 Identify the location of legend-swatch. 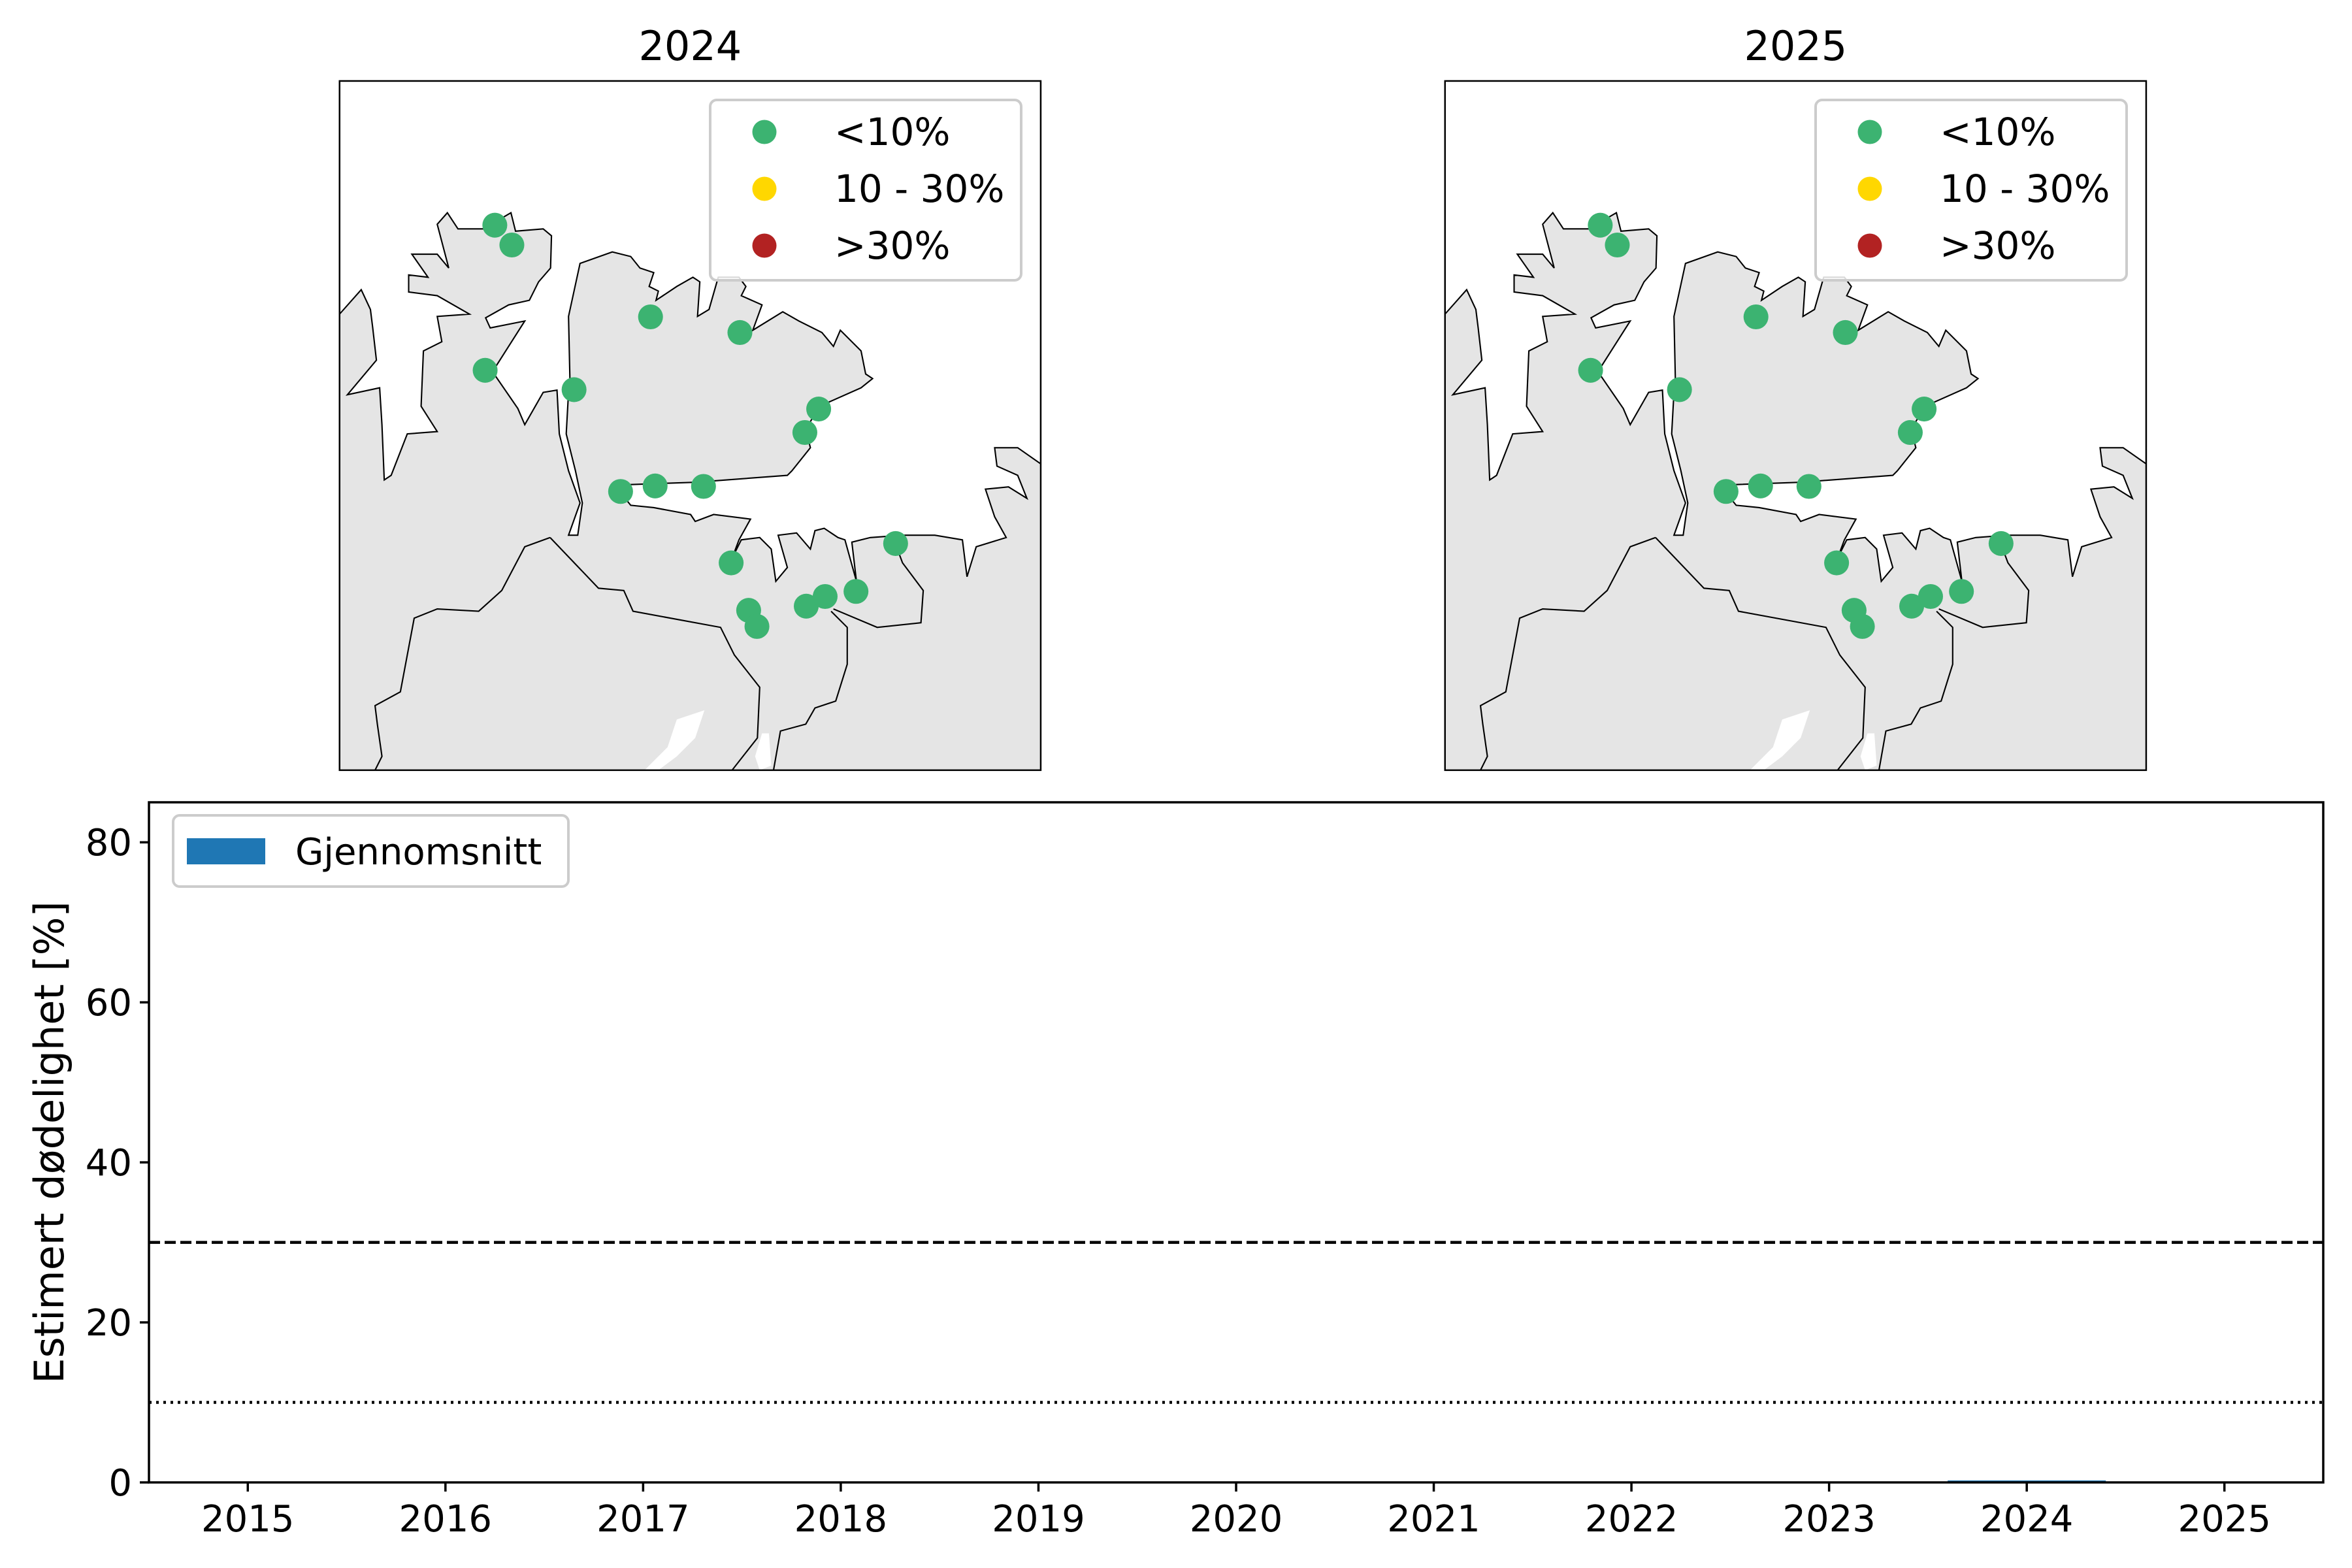
(226, 851).